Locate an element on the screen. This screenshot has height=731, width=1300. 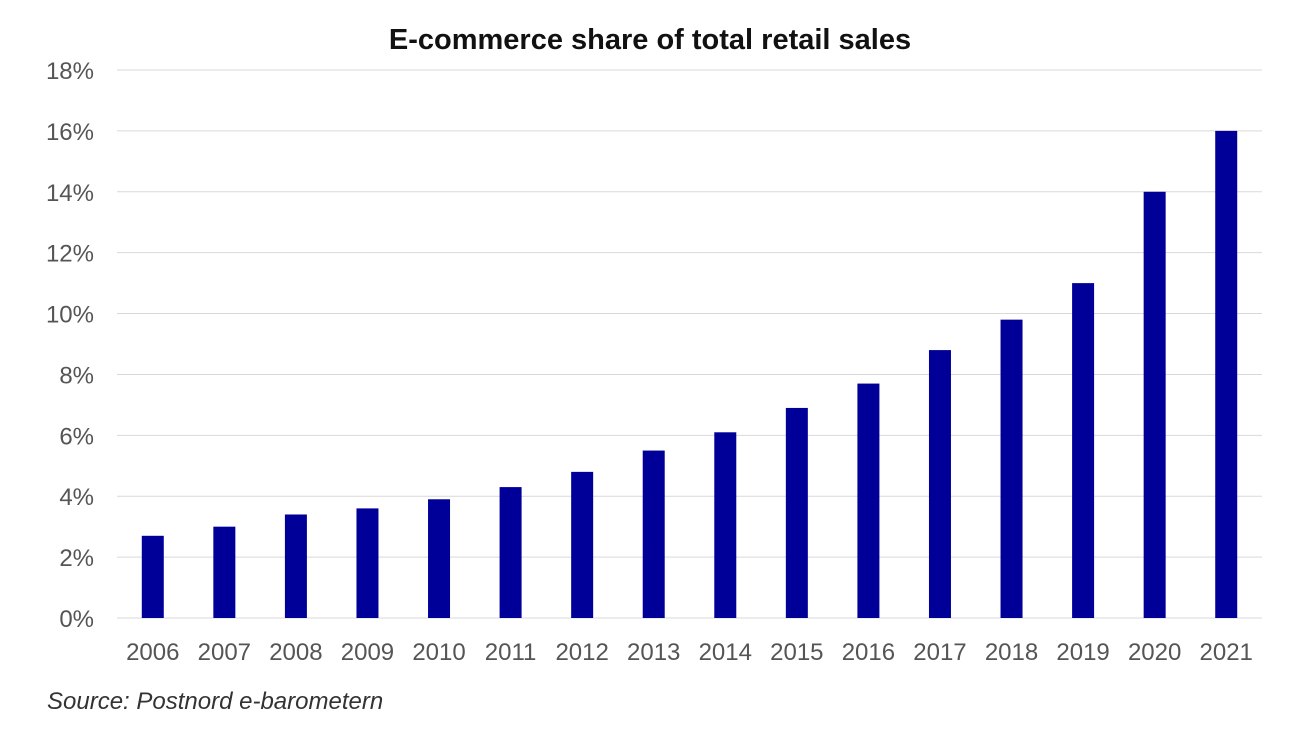
y-tick-label: 6% is located at coordinates (76, 436).